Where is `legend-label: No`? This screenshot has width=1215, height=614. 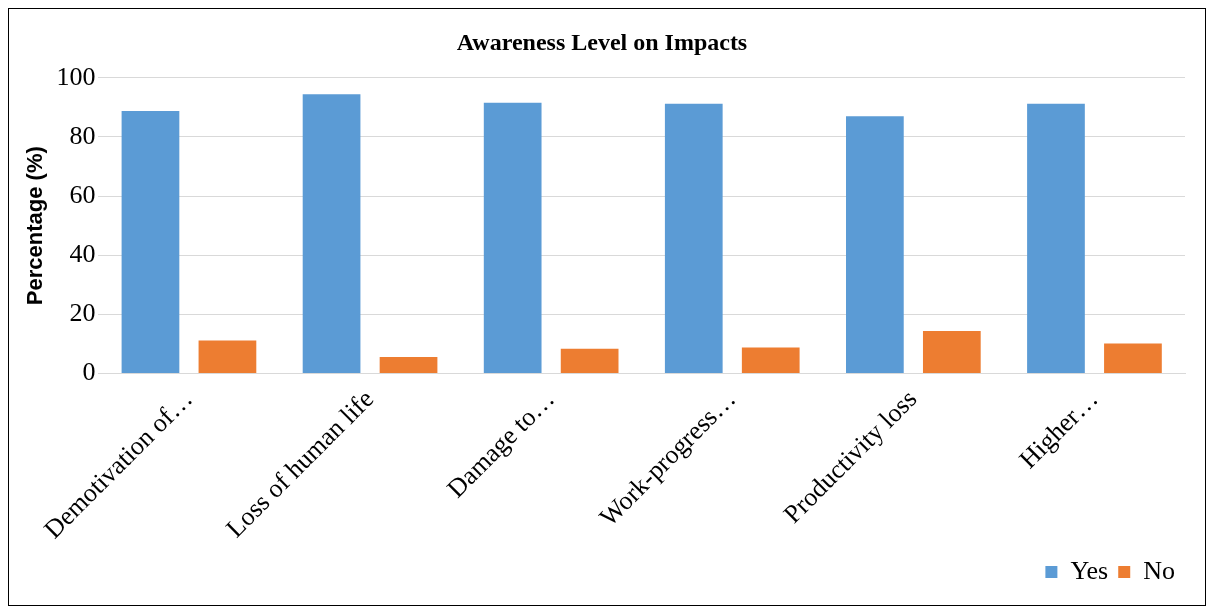 legend-label: No is located at coordinates (1159, 570).